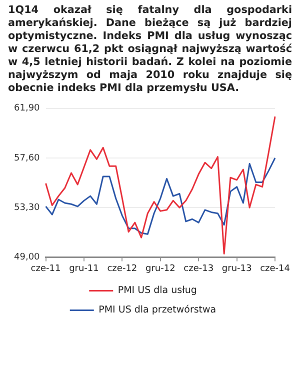 This screenshot has height=385, width=300. What do you see at coordinates (27, 109) in the screenshot?
I see `y-tick-label: 61,90` at bounding box center [27, 109].